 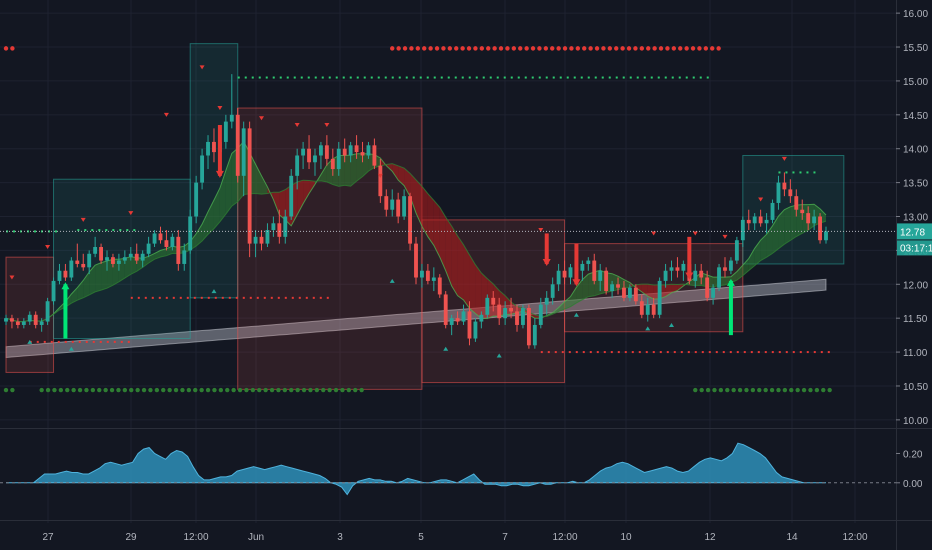 I want to click on x-tick-label: 12, so click(x=710, y=537).